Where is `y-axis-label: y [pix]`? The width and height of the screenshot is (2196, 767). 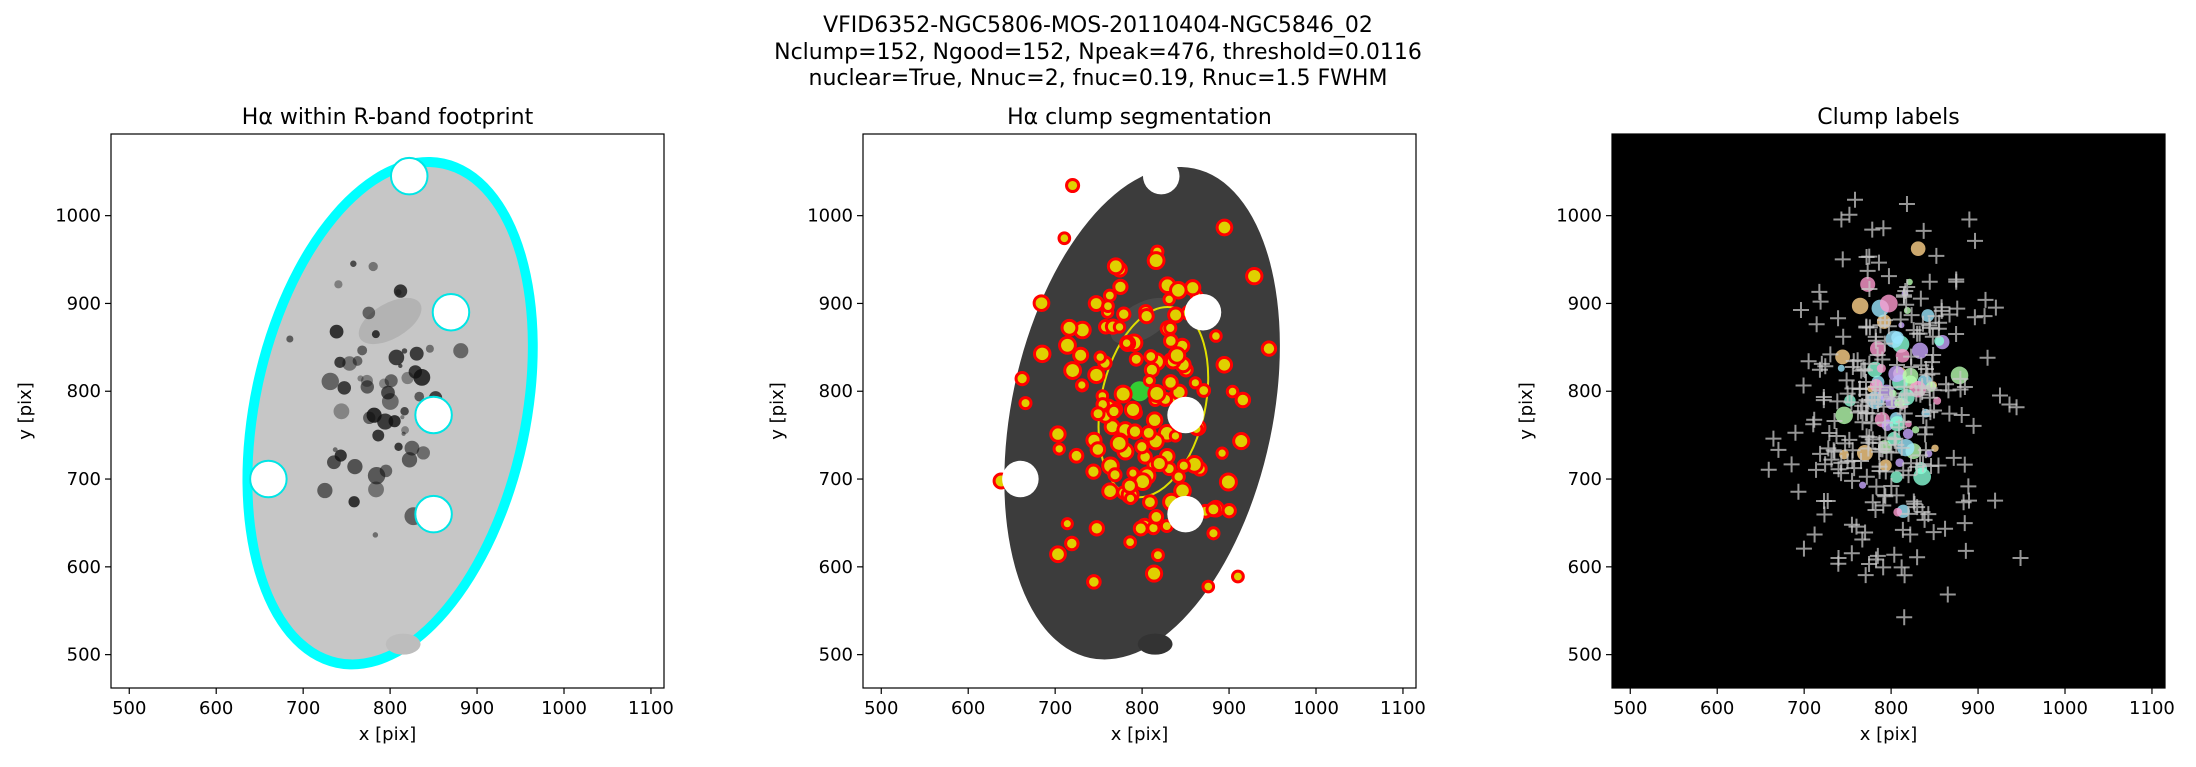 y-axis-label: y [pix] is located at coordinates (25, 411).